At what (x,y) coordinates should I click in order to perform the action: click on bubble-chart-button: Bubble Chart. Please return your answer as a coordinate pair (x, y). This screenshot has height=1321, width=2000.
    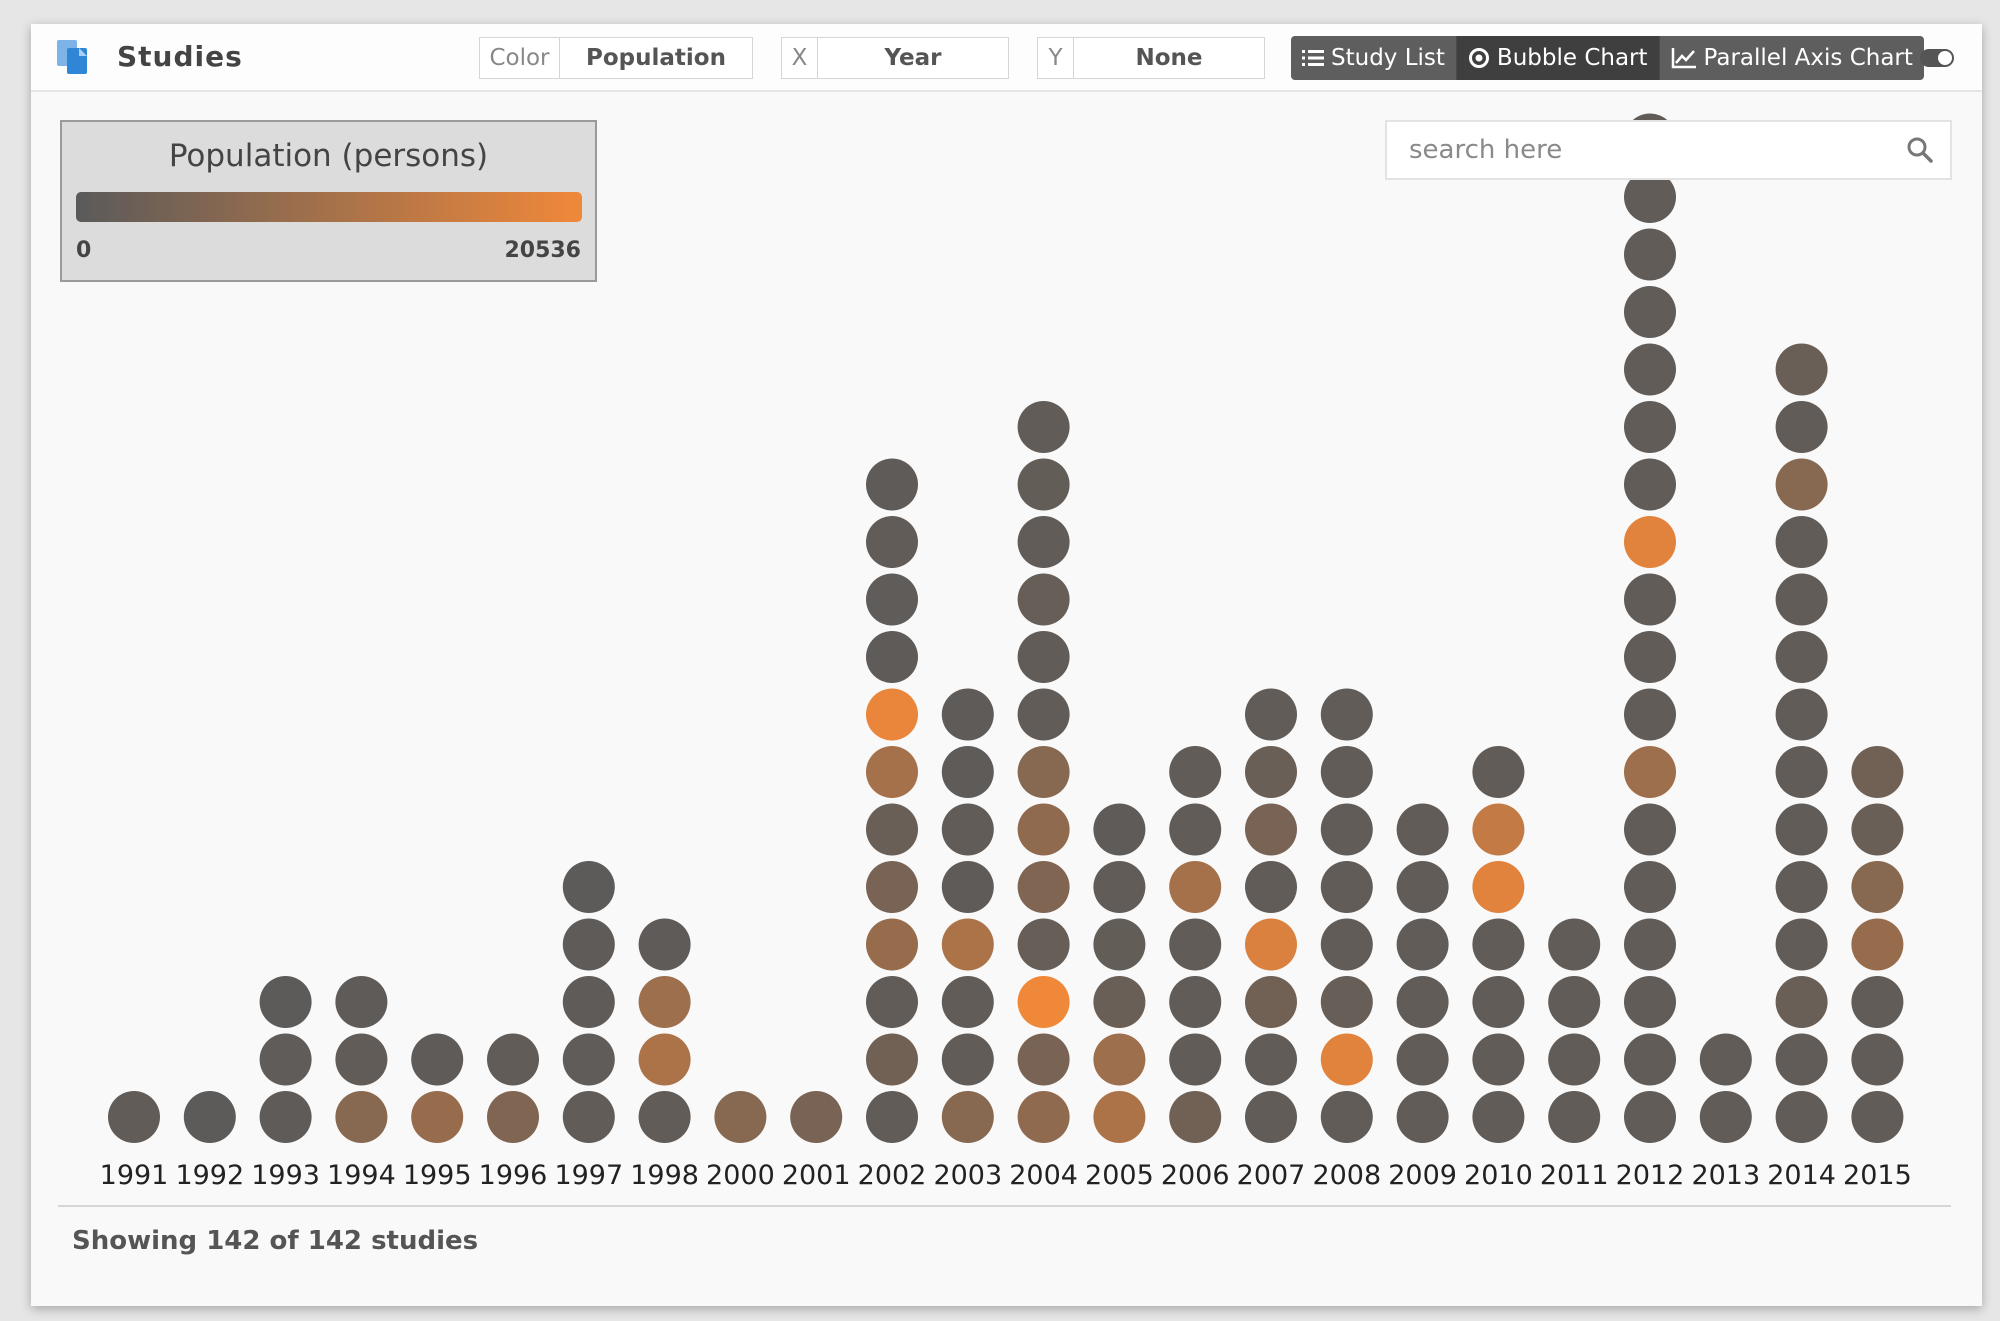
    Looking at the image, I should click on (1558, 58).